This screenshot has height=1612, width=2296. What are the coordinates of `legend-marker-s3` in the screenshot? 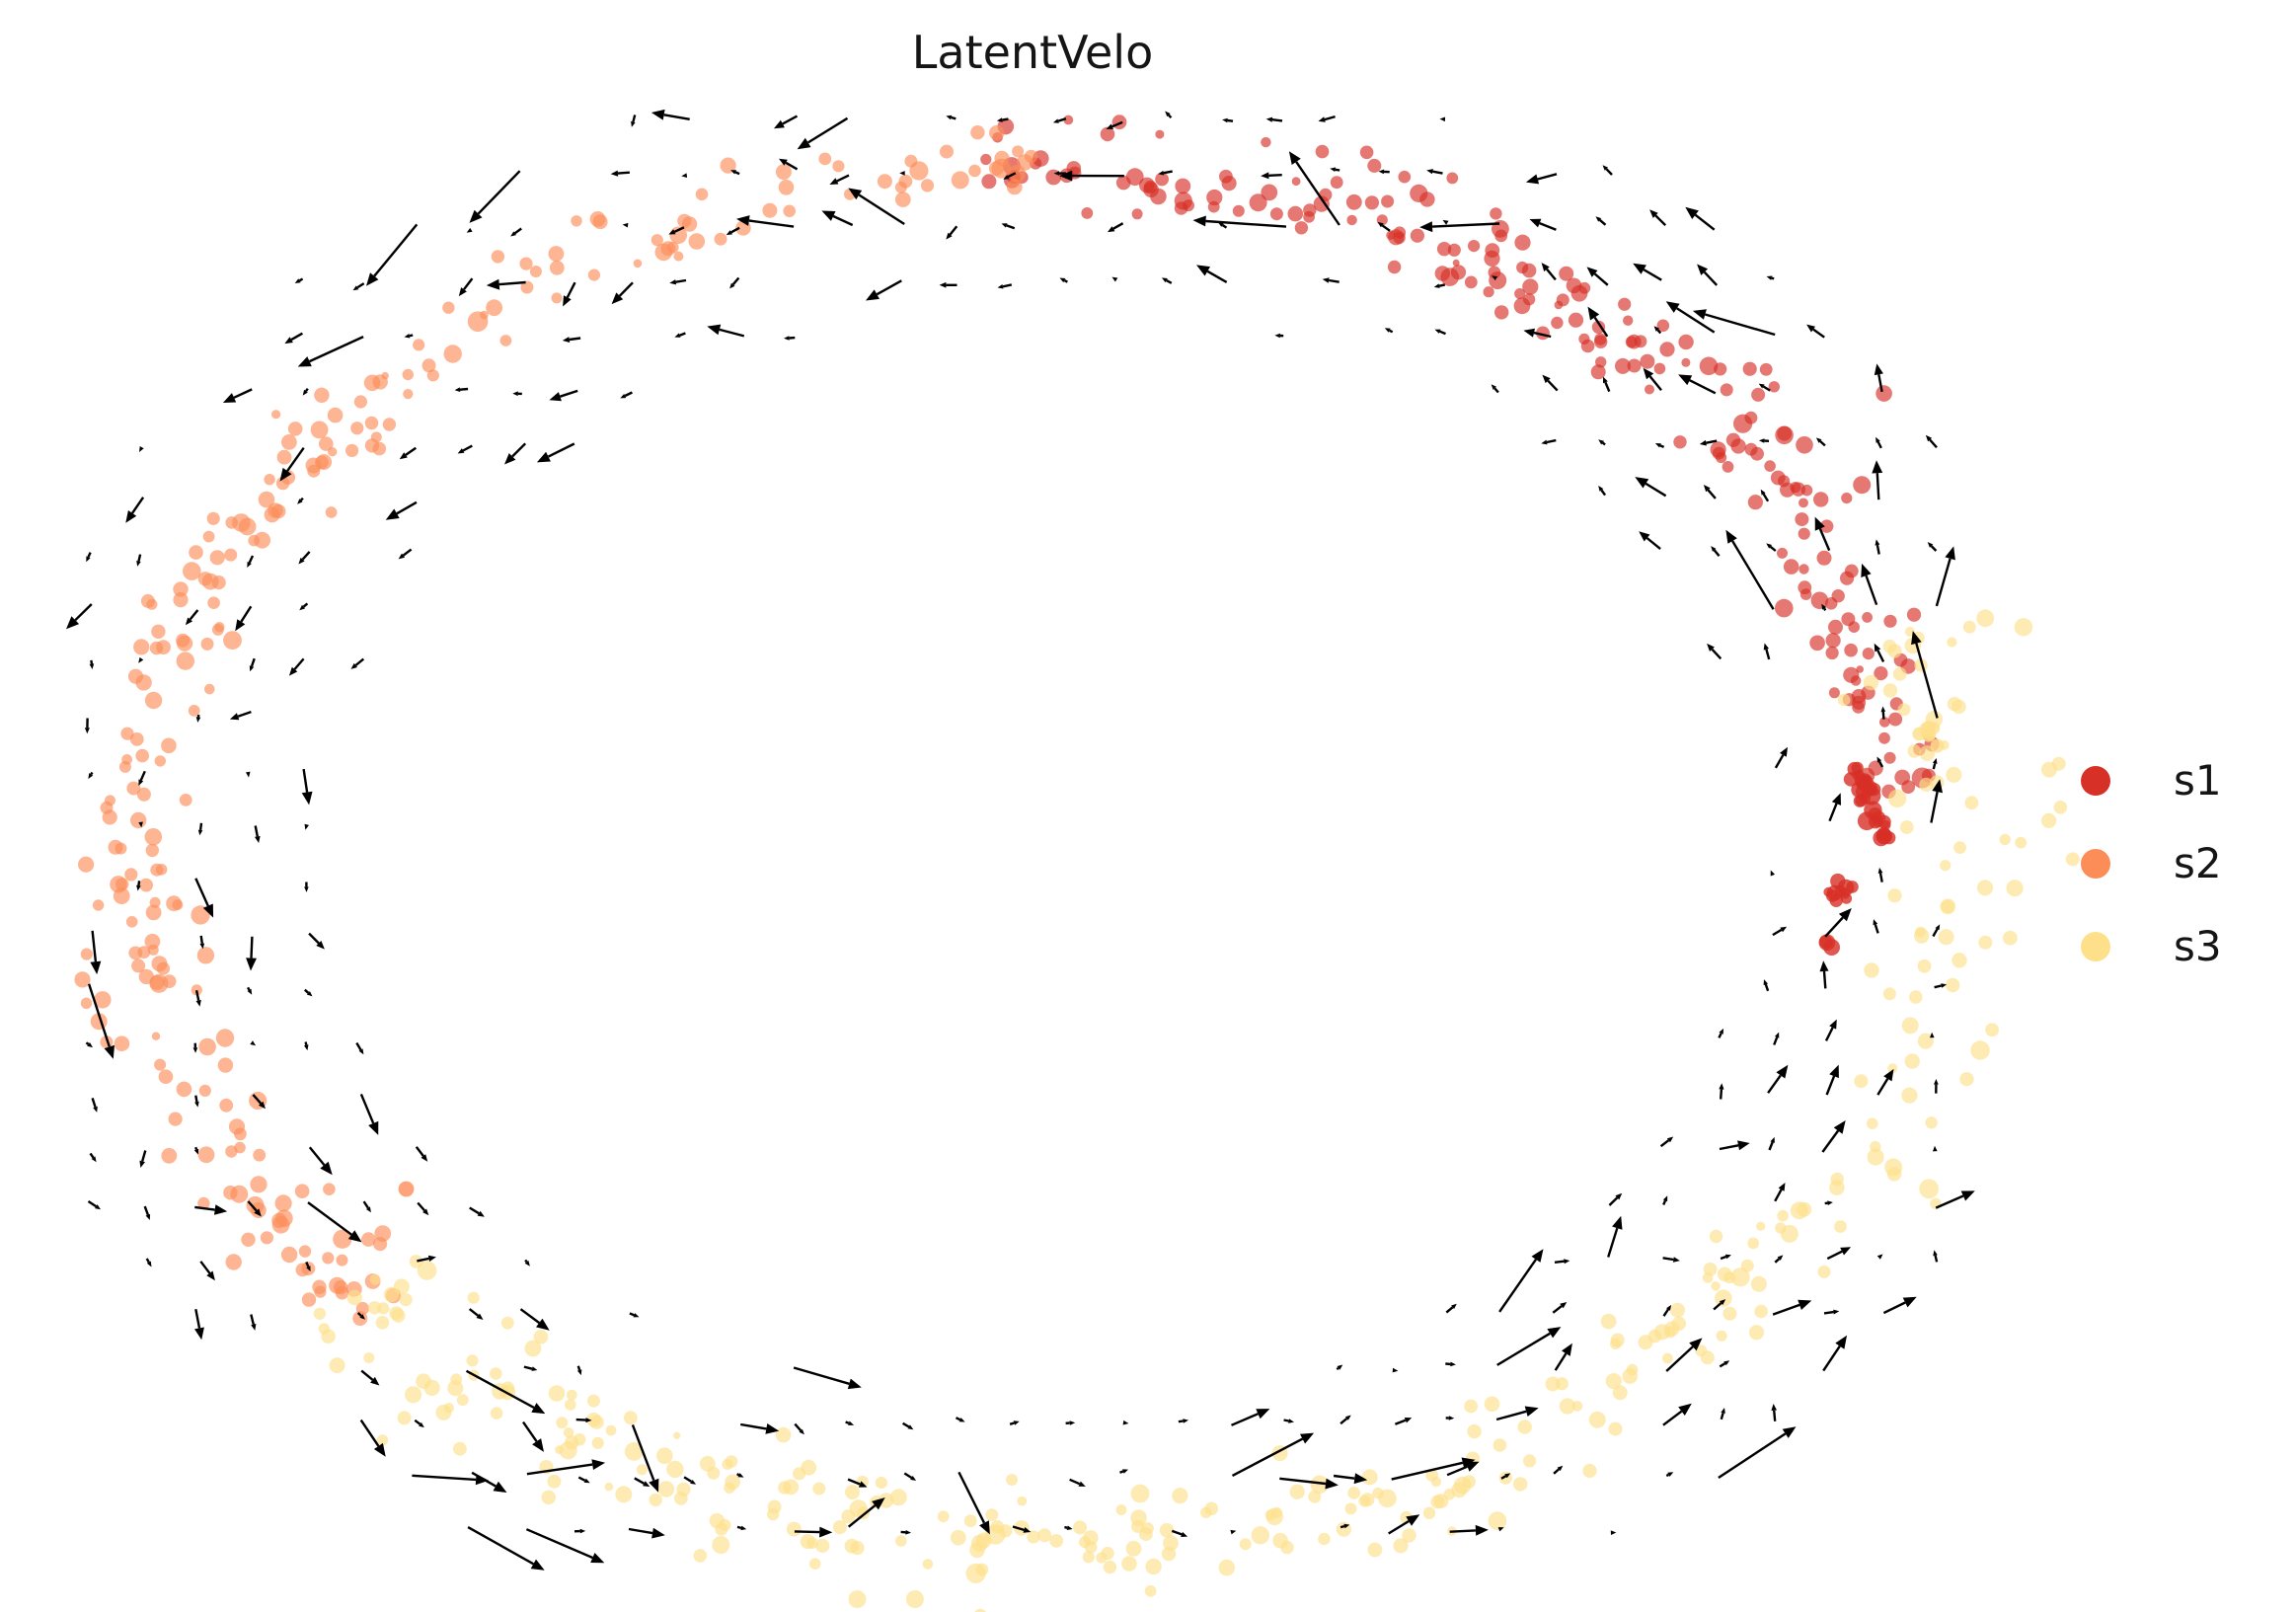 It's located at (2095, 947).